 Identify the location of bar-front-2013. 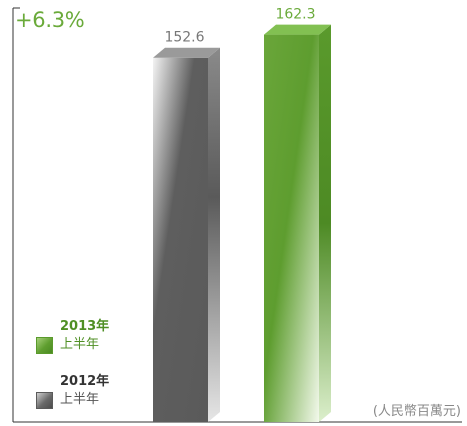
(291, 228).